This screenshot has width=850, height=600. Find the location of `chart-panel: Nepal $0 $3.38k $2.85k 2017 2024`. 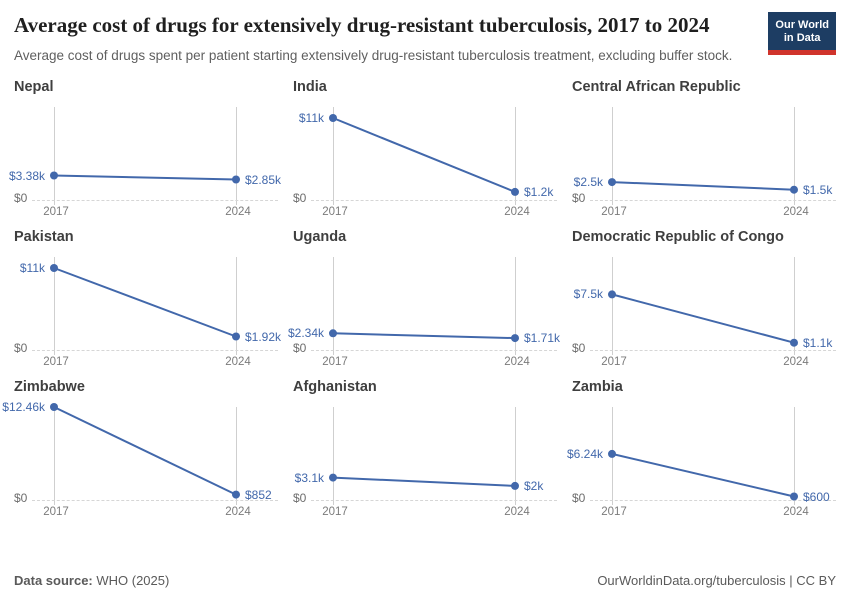

chart-panel: Nepal $0 $3.38k $2.85k 2017 2024 is located at coordinates (145, 152).